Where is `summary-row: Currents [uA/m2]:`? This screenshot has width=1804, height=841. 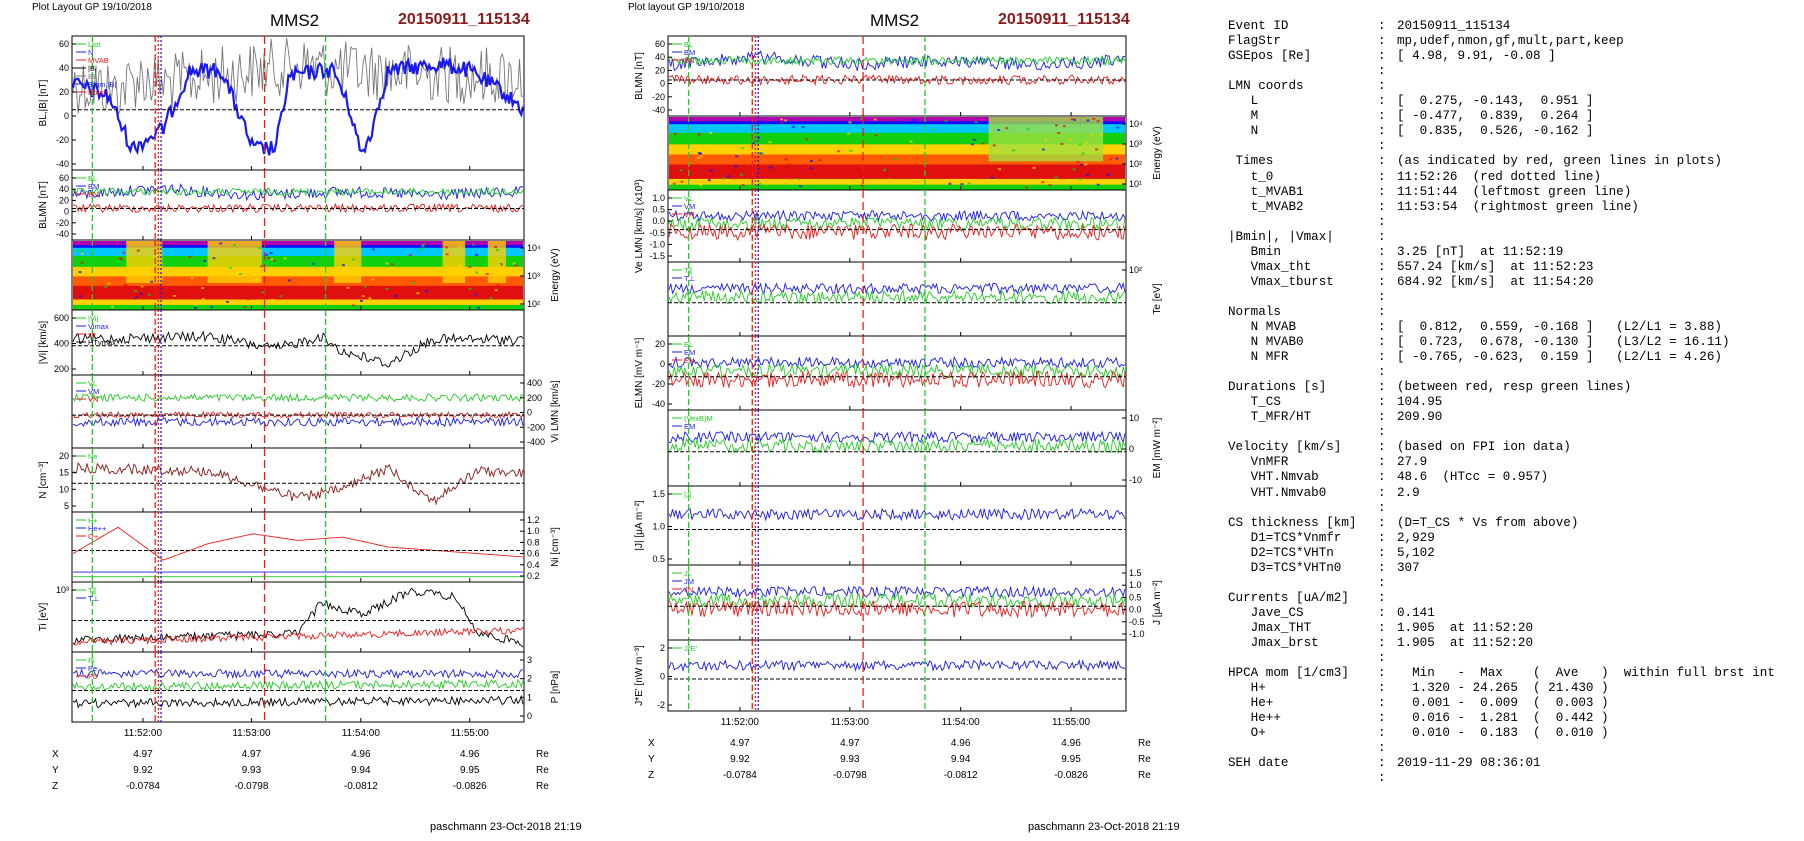
summary-row: Currents [uA/m2]: is located at coordinates (1513, 598).